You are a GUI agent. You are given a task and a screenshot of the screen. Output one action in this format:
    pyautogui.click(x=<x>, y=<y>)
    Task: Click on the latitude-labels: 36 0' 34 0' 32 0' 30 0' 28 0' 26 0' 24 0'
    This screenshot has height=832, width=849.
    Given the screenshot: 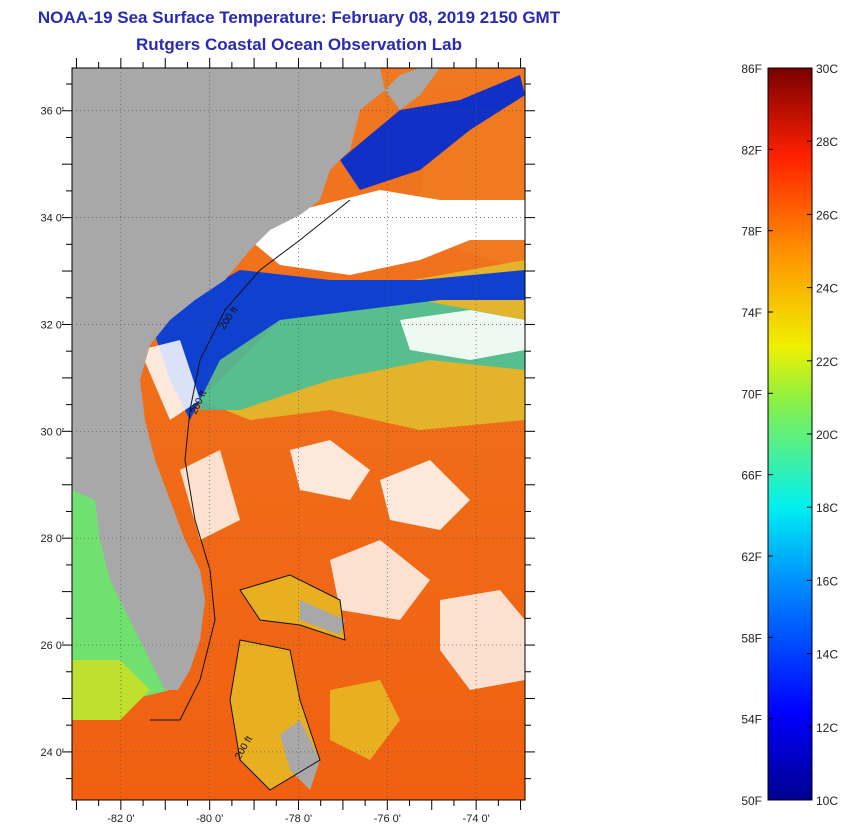 What is the action you would take?
    pyautogui.click(x=52, y=432)
    